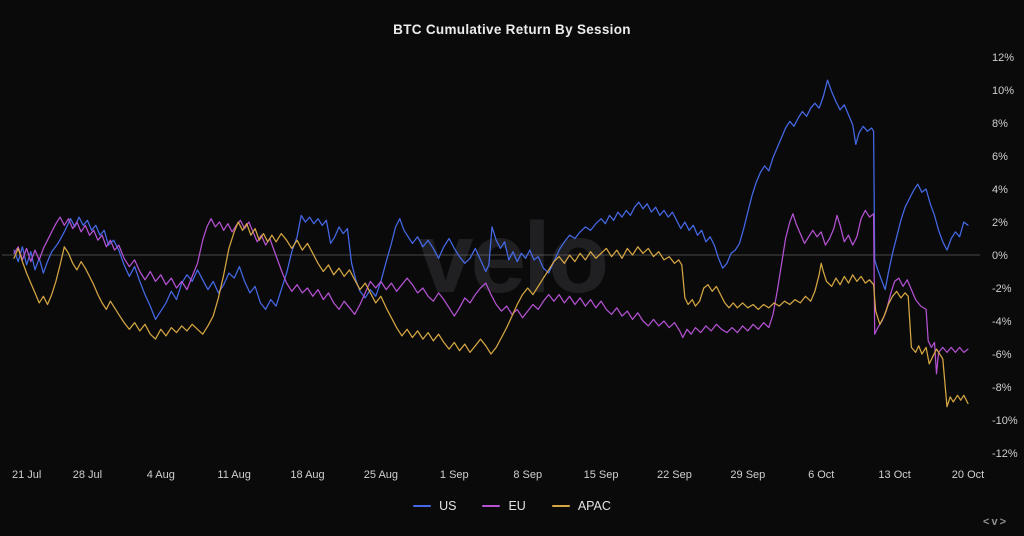 This screenshot has width=1024, height=536. I want to click on chart-legend: US EU APAC, so click(512, 506).